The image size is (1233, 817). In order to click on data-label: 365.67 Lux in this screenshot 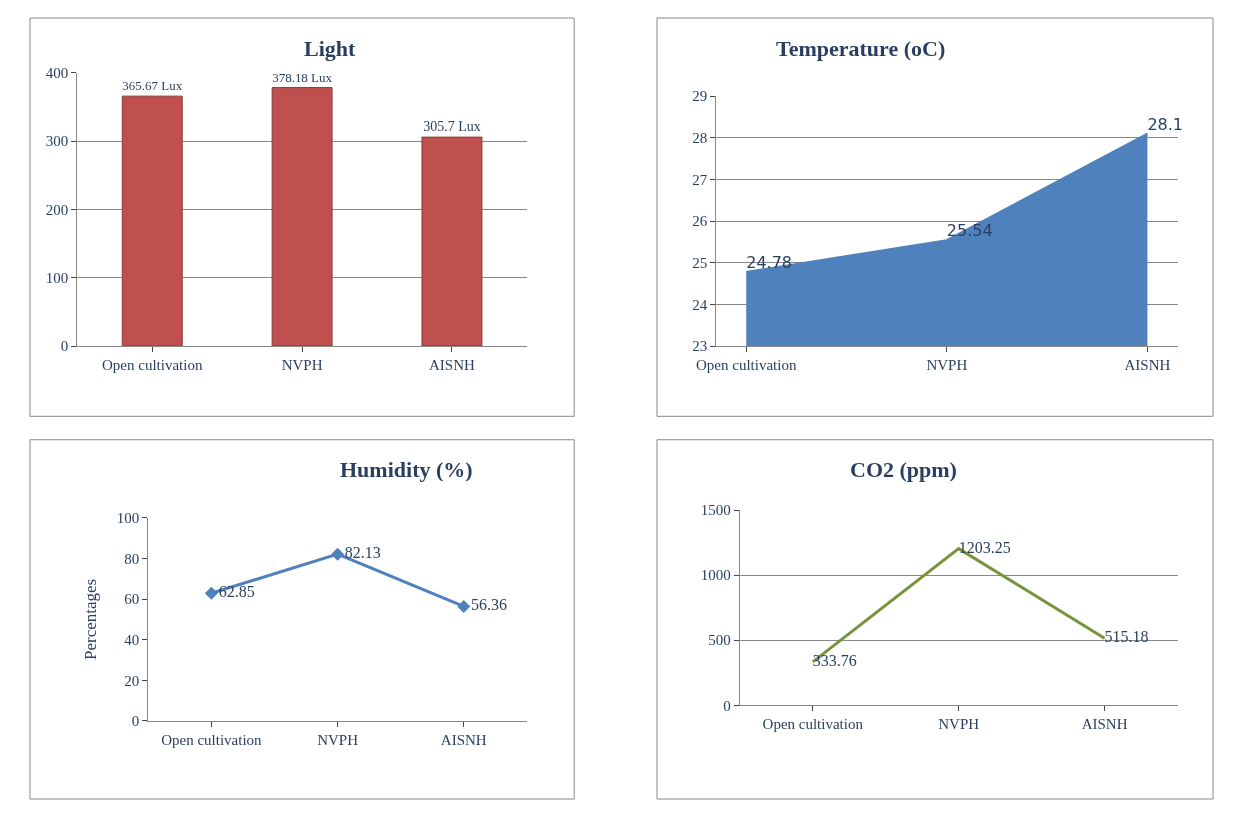, I will do `click(152, 86)`.